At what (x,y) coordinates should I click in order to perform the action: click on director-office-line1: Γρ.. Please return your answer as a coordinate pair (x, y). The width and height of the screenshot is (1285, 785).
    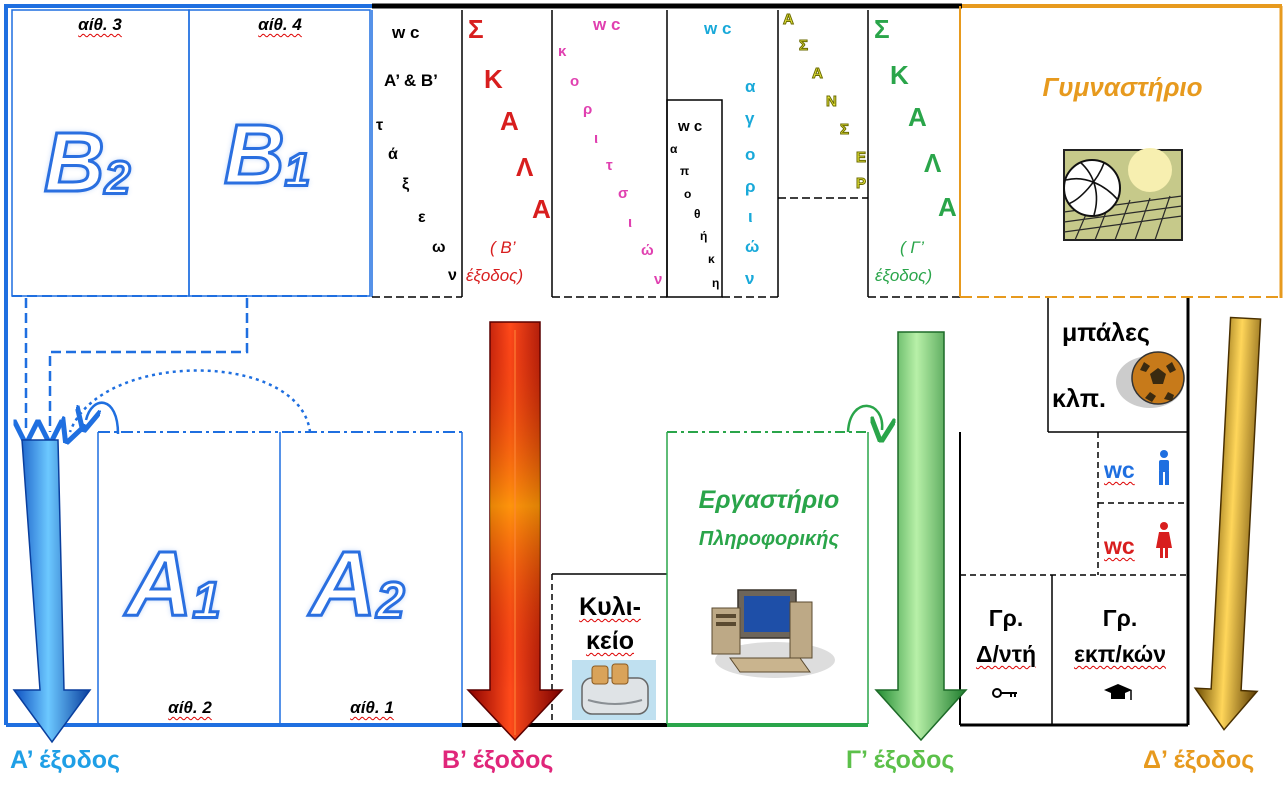
    Looking at the image, I should click on (1006, 618).